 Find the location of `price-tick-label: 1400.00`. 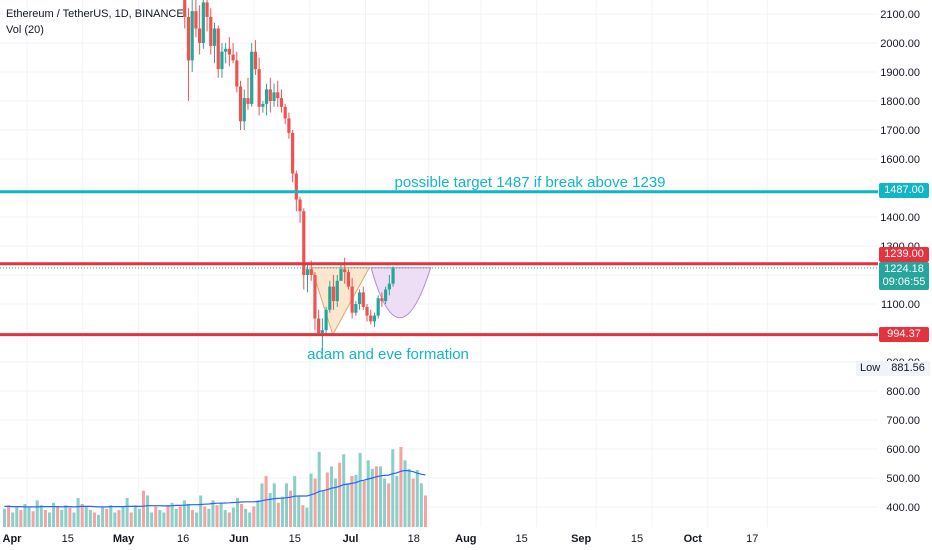

price-tick-label: 1400.00 is located at coordinates (900, 218).